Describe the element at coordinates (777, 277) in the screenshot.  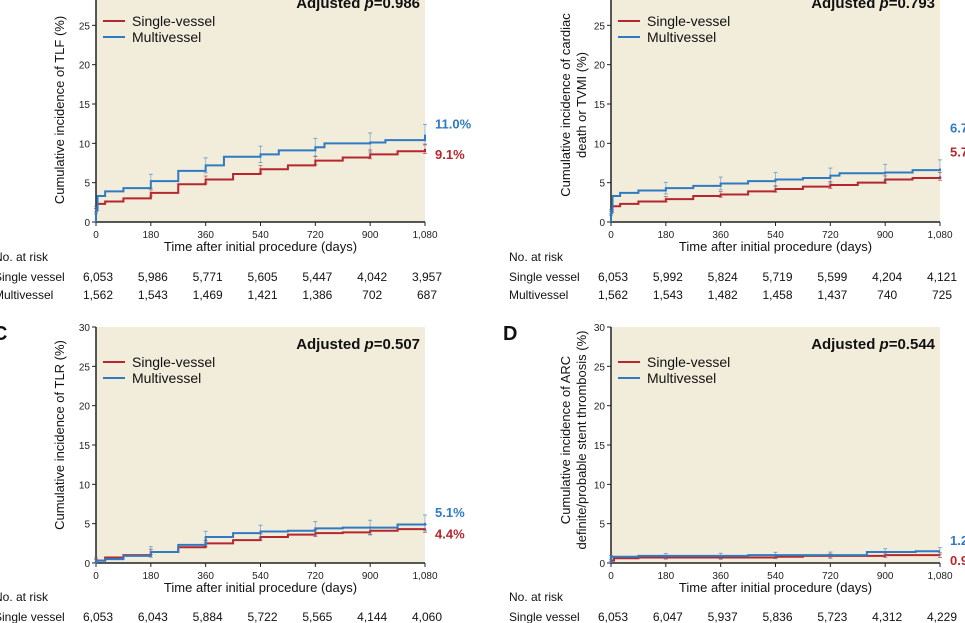
I see `risk-table-cell: 5,719` at that location.